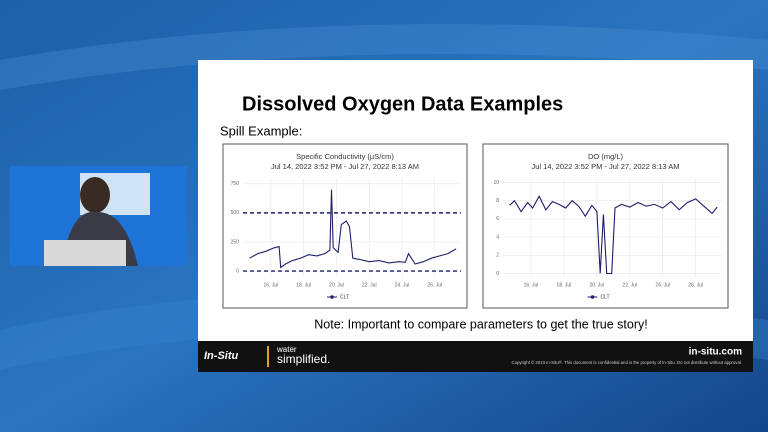 This screenshot has width=768, height=432. I want to click on y-tick-label: 500, so click(235, 213).